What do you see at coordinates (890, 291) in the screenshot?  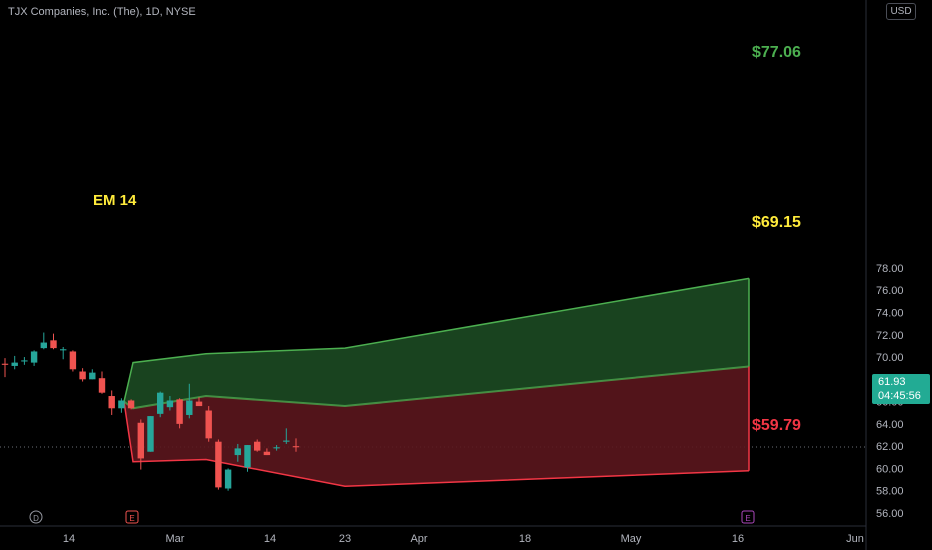 I see `price-tick-label: 76.00` at bounding box center [890, 291].